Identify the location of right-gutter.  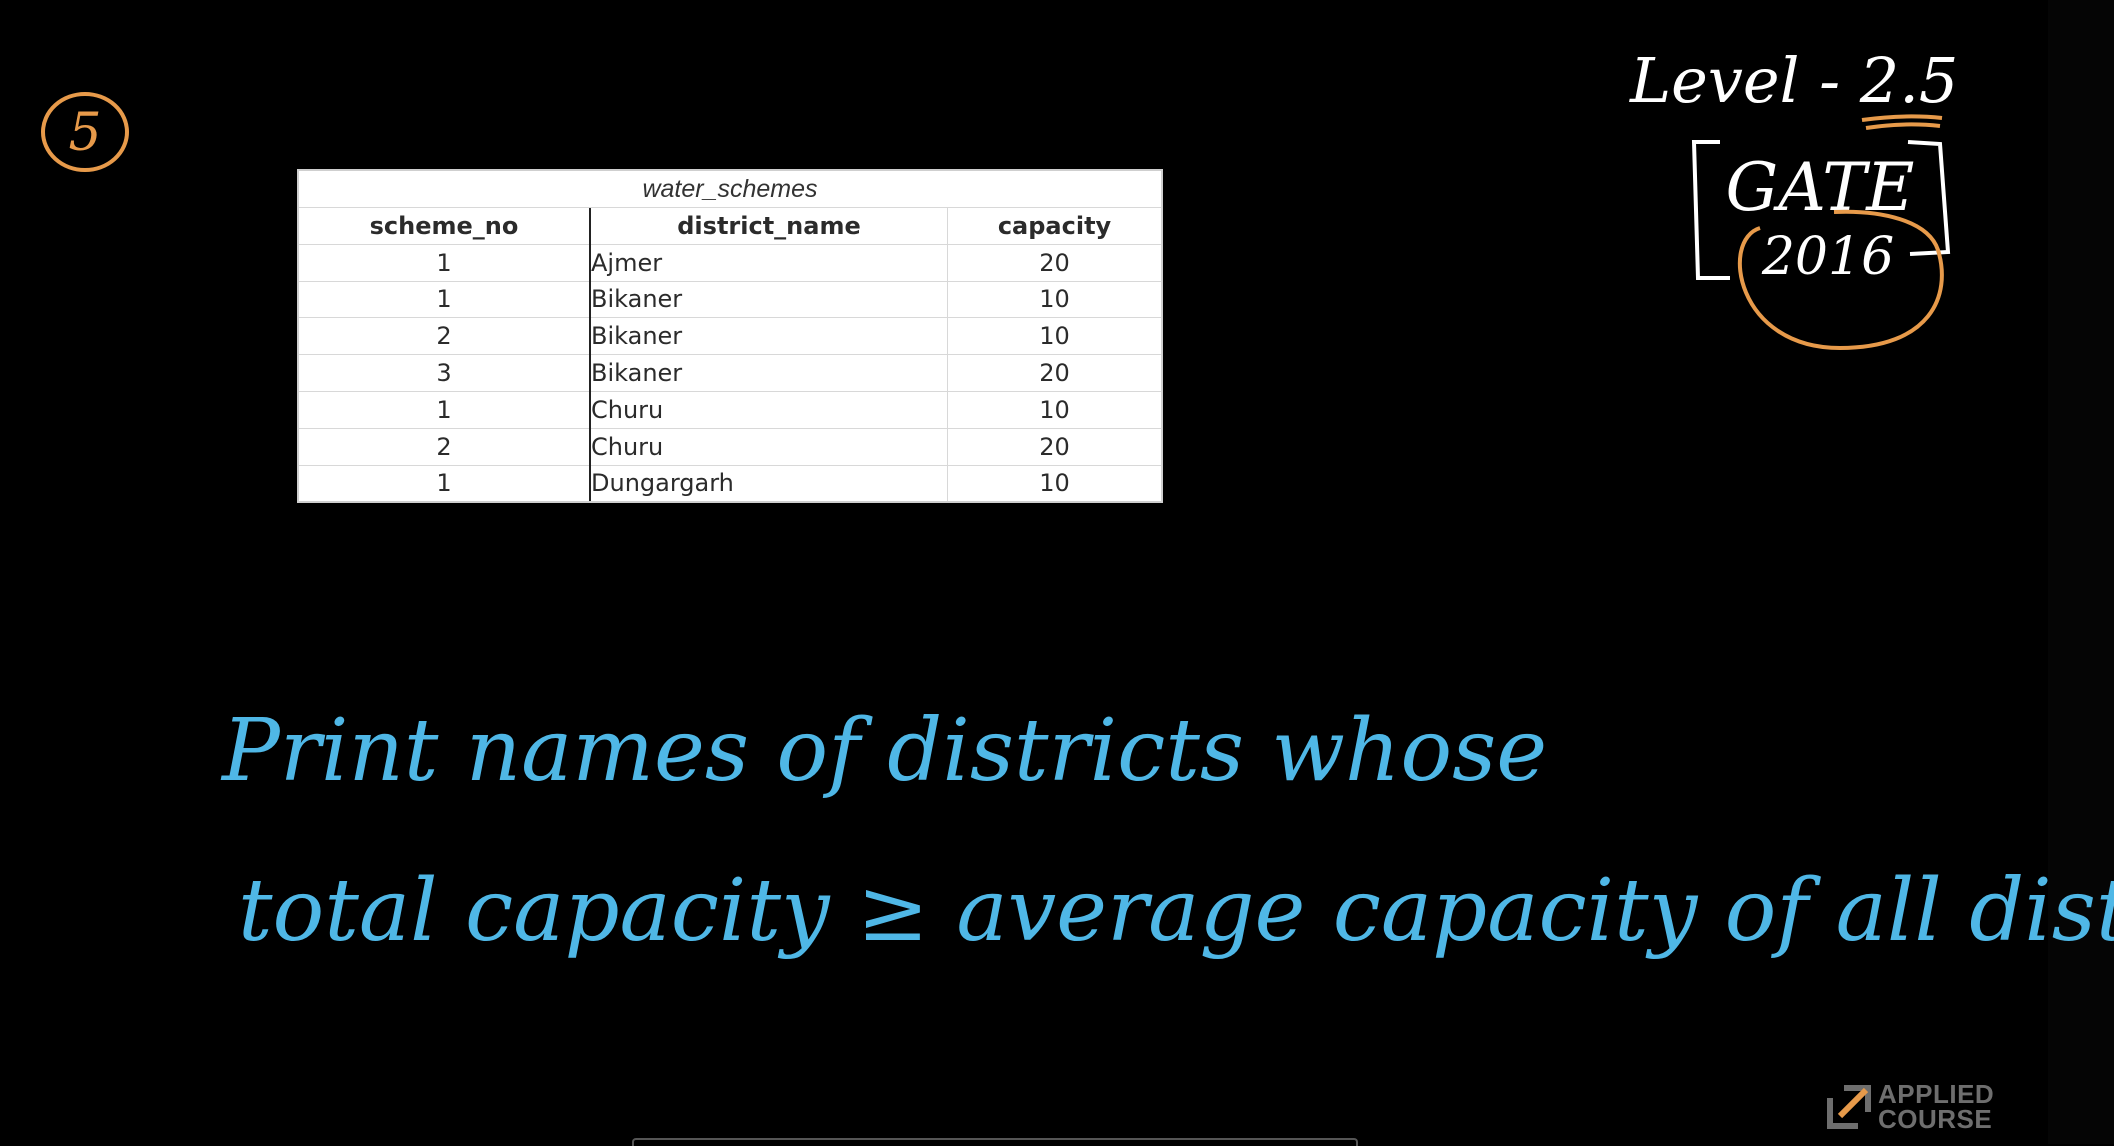
(2081, 572).